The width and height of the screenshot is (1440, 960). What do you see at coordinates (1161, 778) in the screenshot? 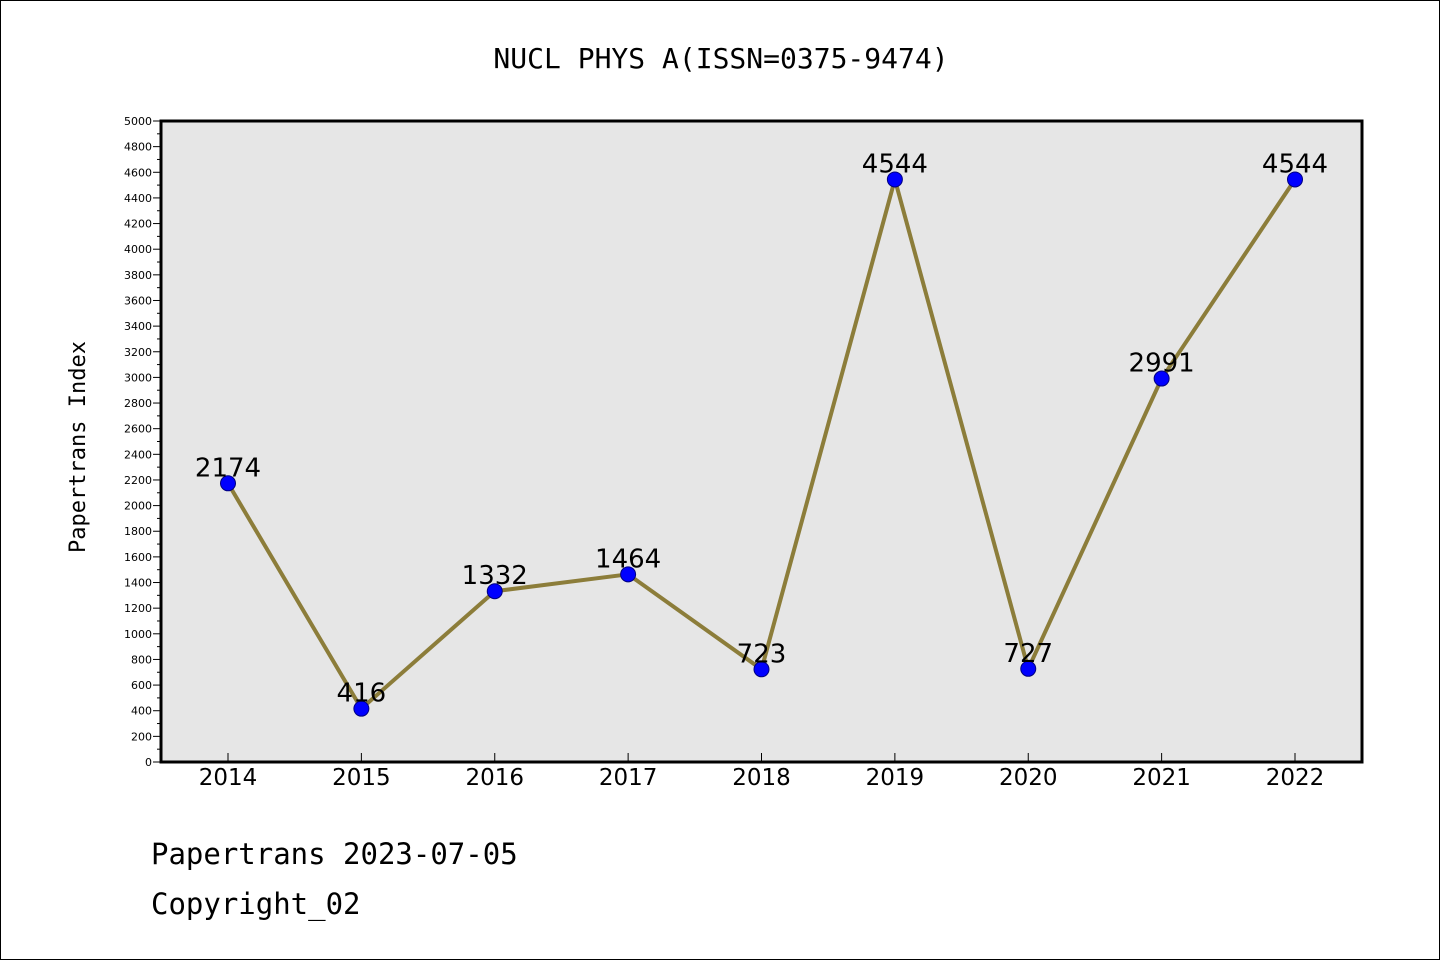
I see `x-tick-label: 2021` at bounding box center [1161, 778].